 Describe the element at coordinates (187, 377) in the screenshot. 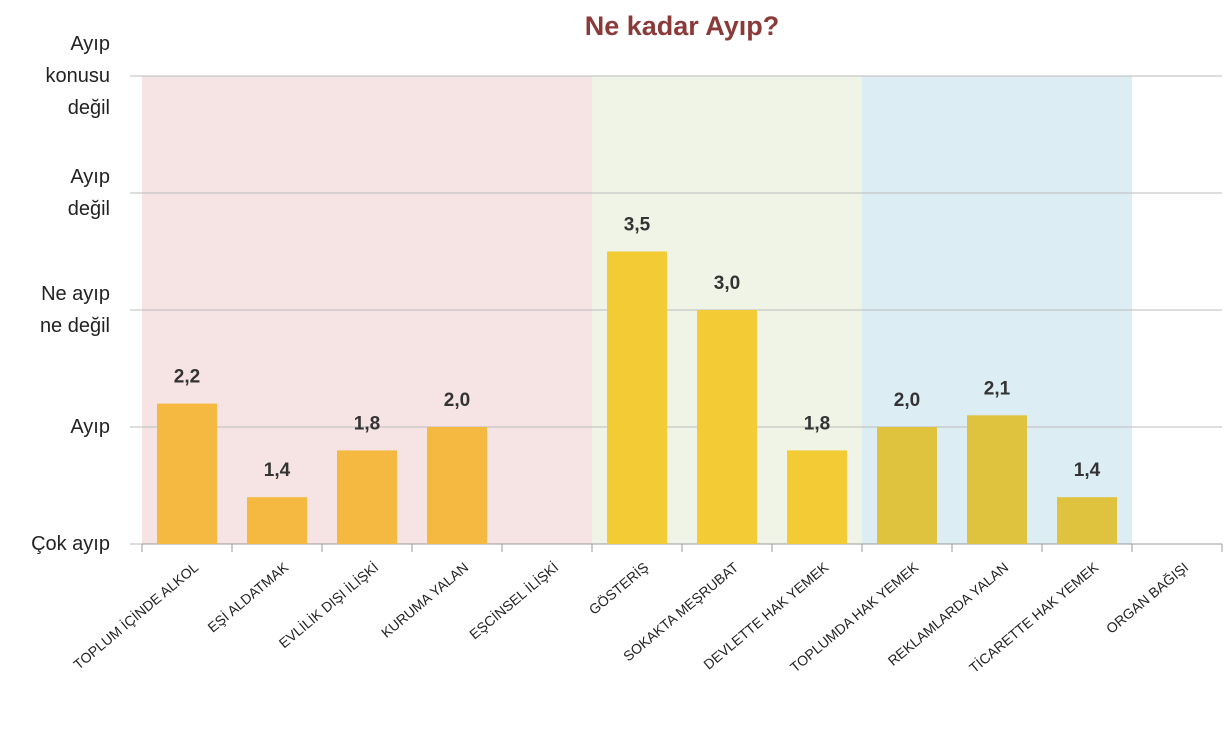

I see `value-label: 2,2` at that location.